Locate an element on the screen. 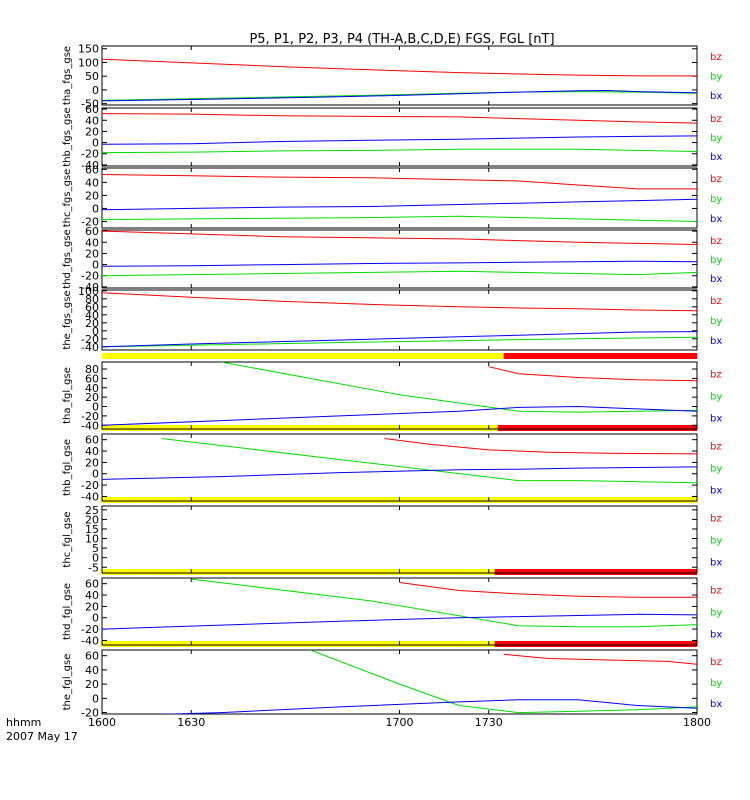 Image resolution: width=750 pixels, height=800 pixels. date-label: 2007 May 17 is located at coordinates (42, 736).